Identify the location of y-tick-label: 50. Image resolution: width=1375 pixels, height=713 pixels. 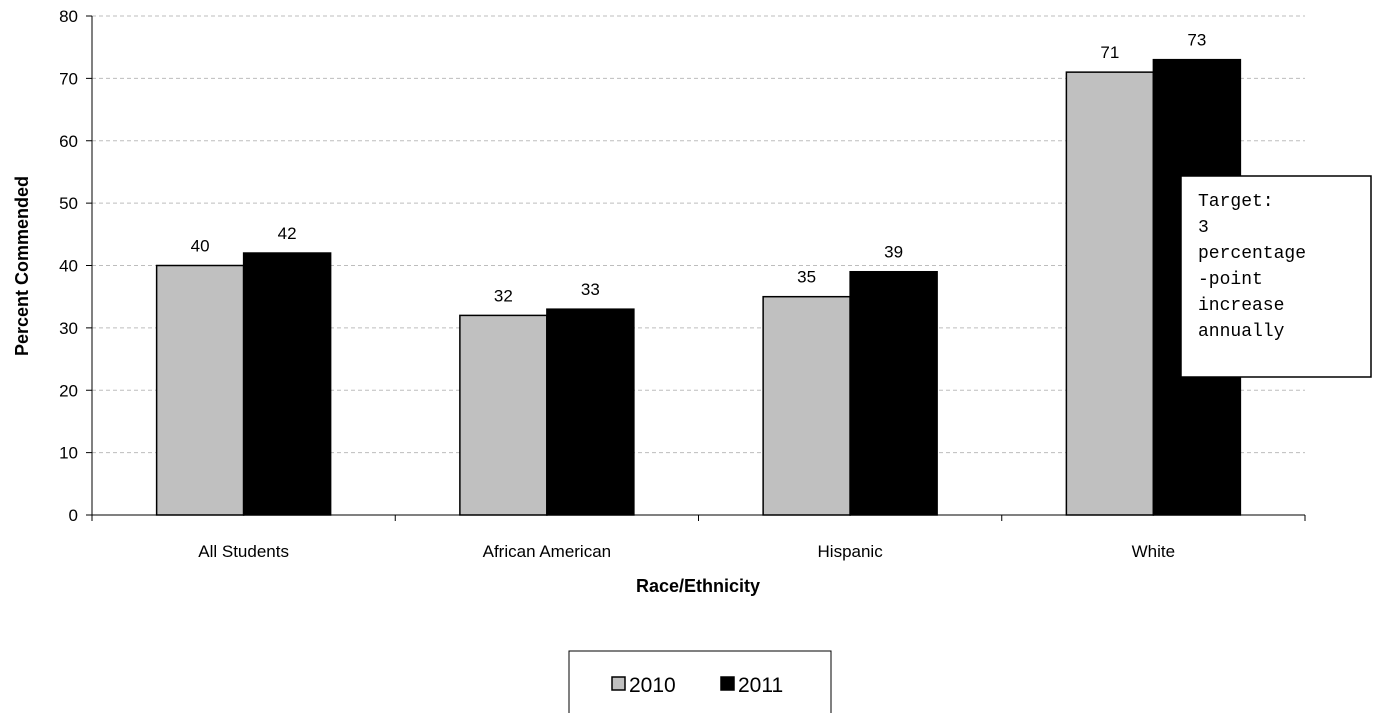
(68, 203).